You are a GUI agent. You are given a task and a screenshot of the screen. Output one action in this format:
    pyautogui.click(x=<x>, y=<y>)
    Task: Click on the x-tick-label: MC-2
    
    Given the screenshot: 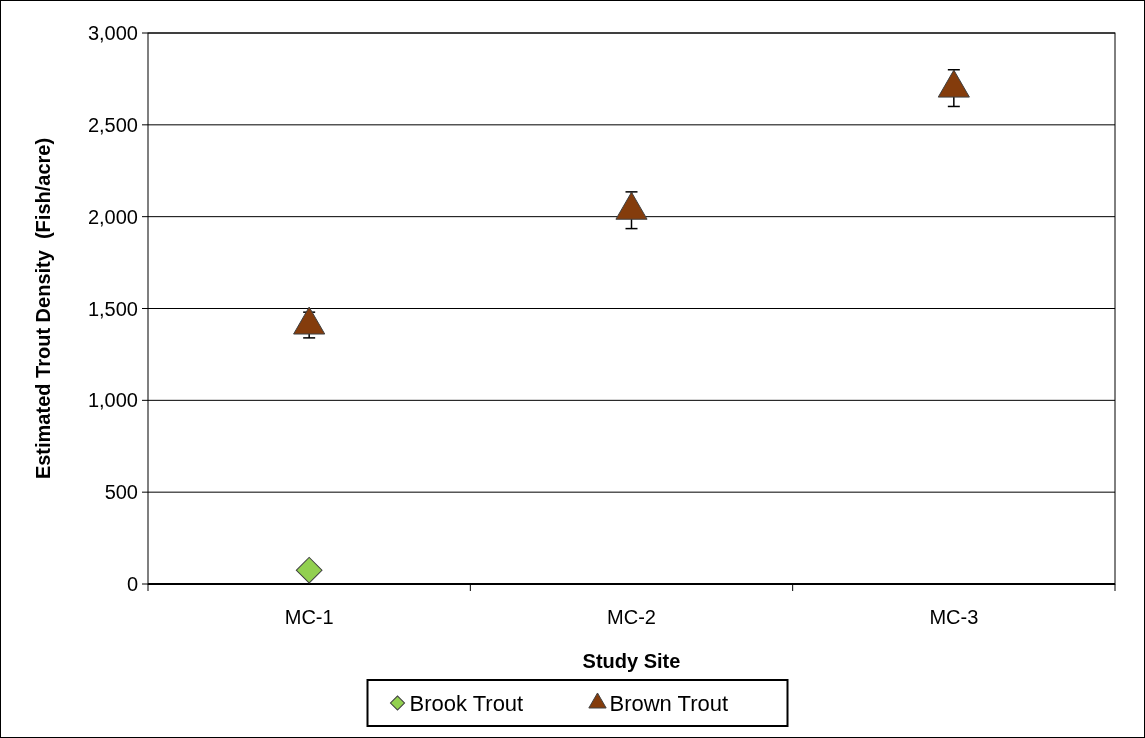 What is the action you would take?
    pyautogui.click(x=631, y=617)
    